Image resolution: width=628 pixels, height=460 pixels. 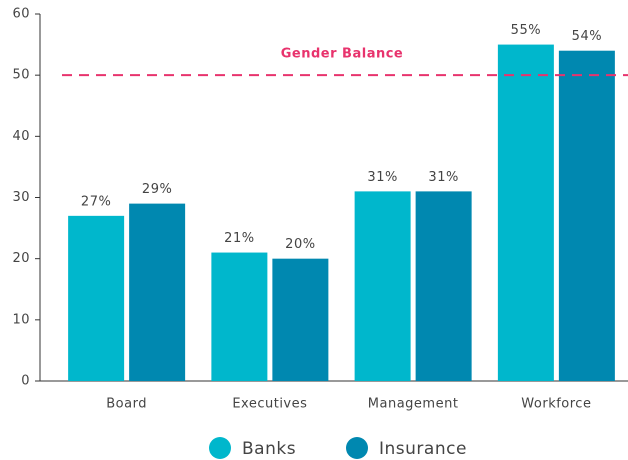 I want to click on y-tick-label: 40, so click(x=21, y=136).